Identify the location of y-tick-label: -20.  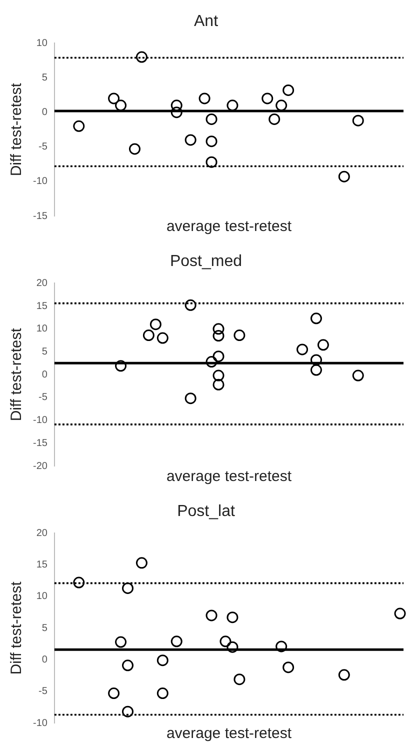
(40, 466).